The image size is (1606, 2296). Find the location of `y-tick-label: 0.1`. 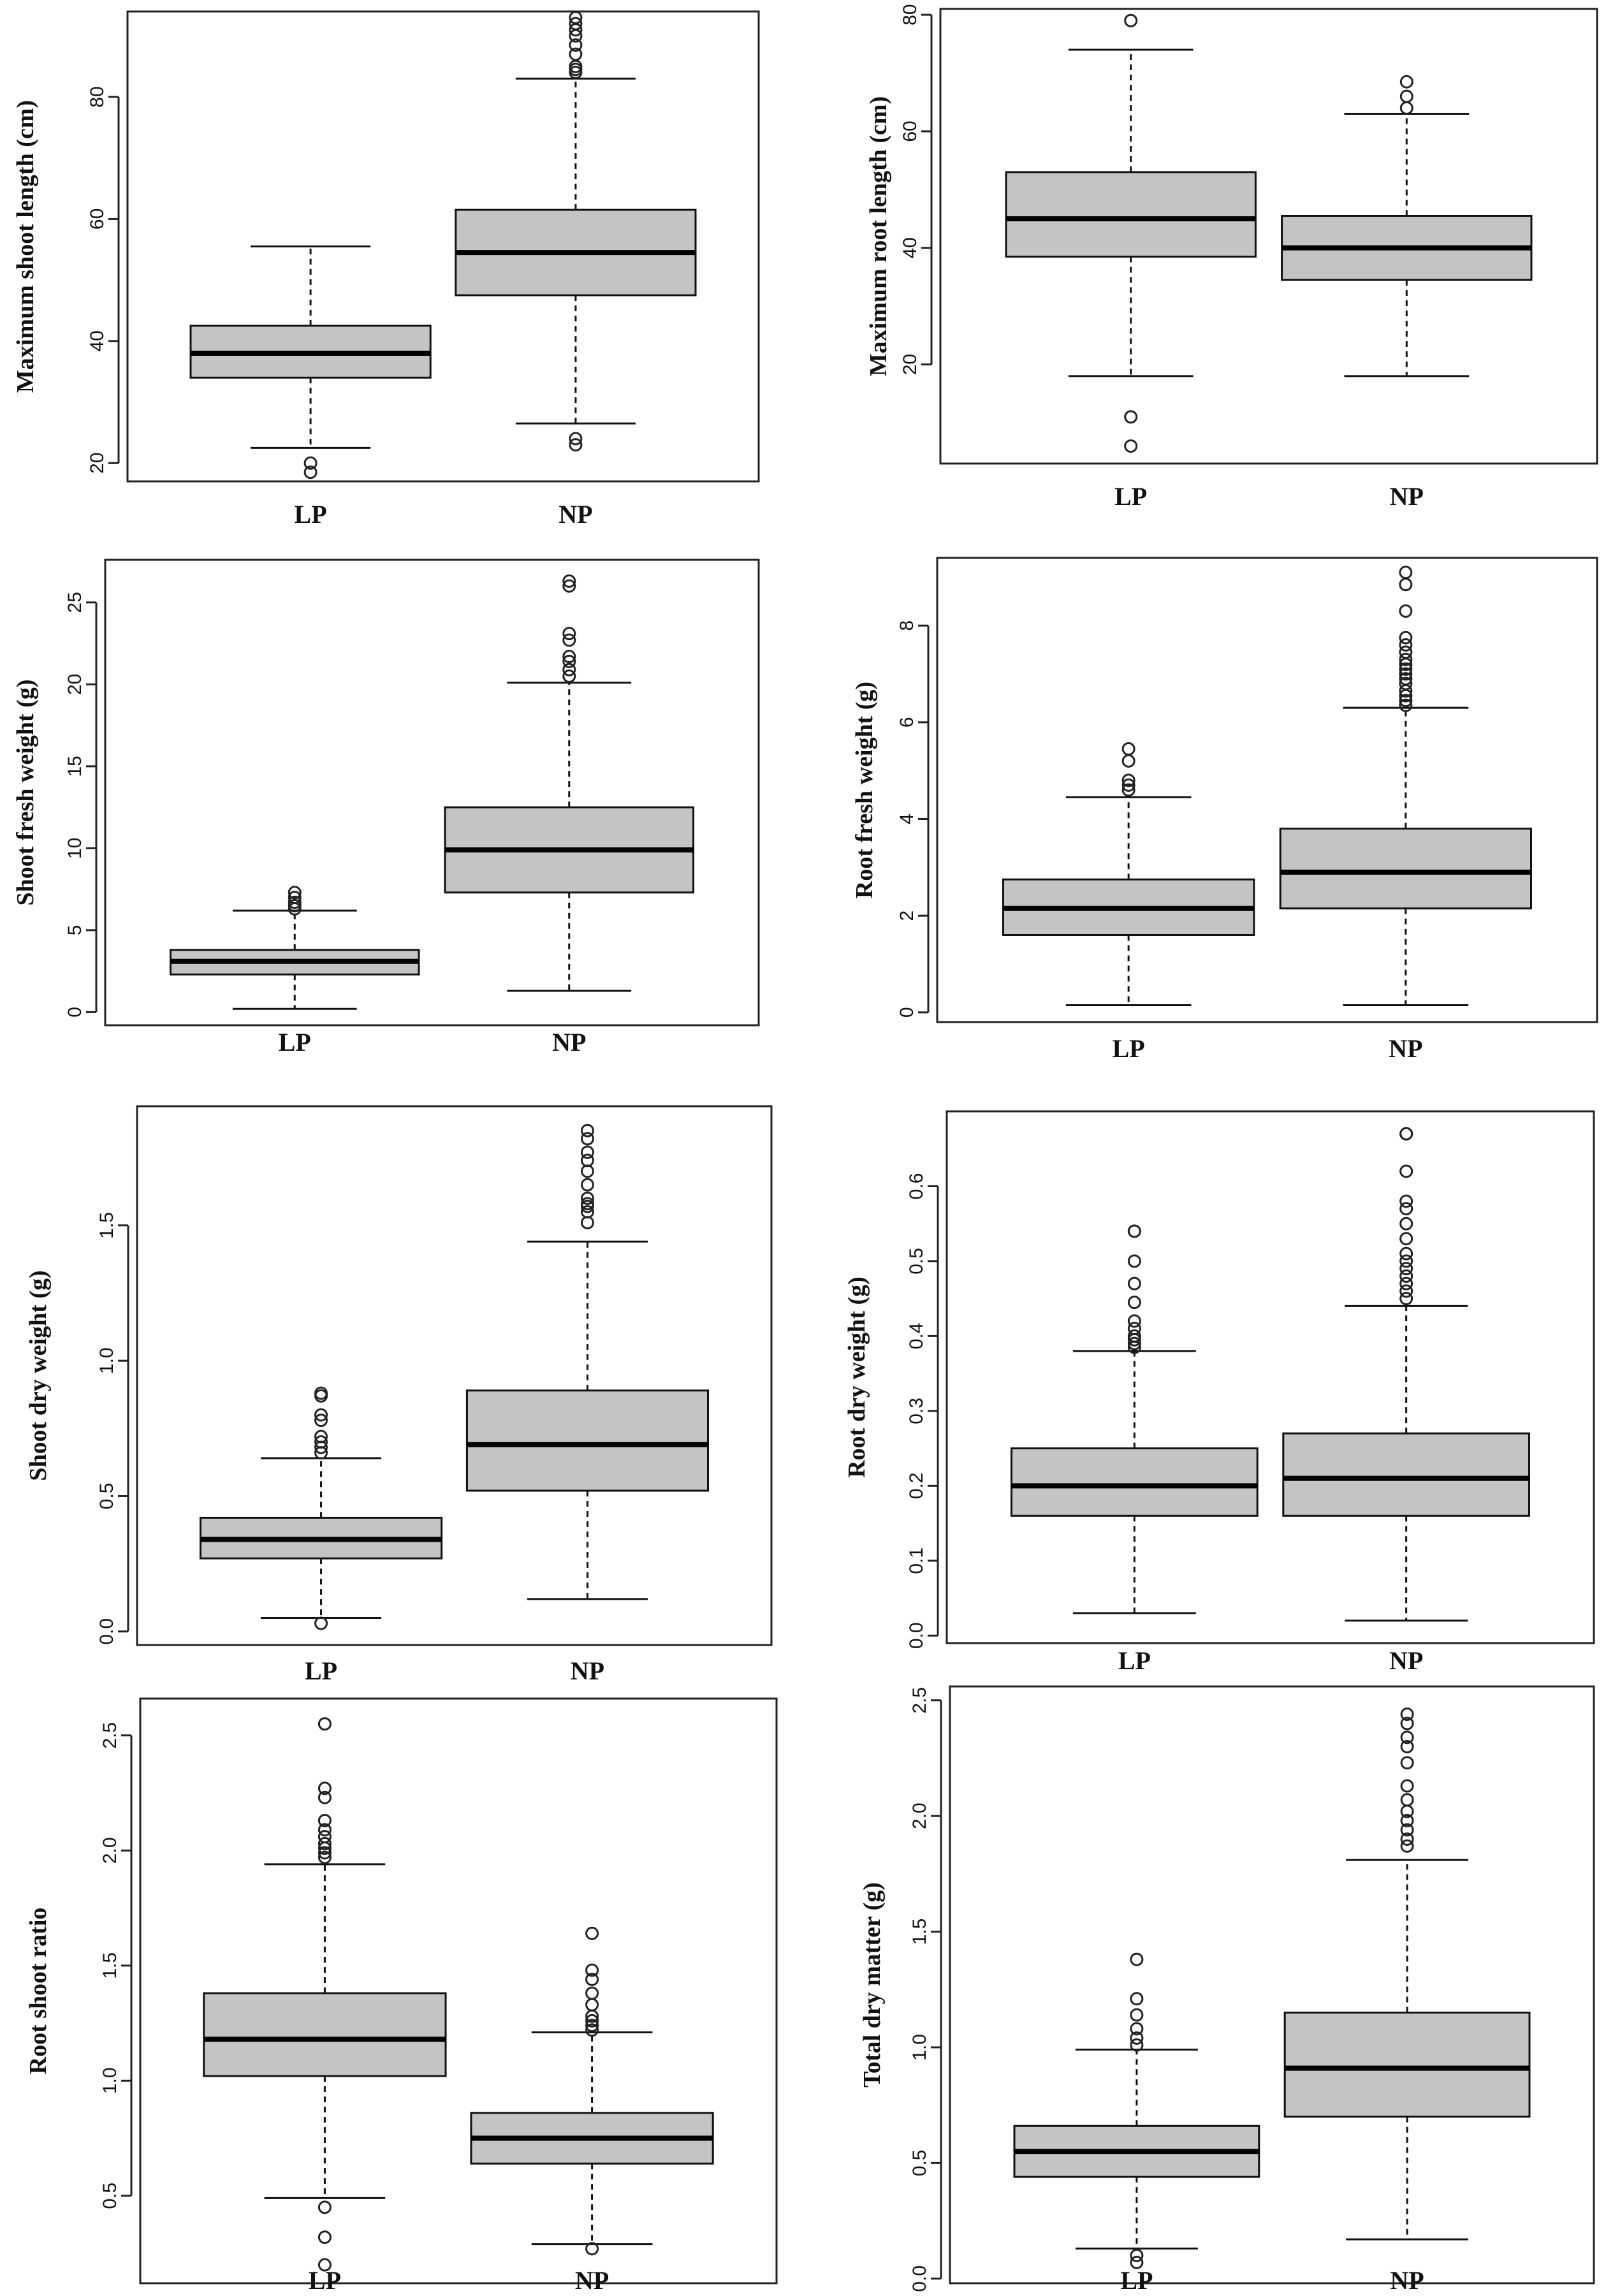

y-tick-label: 0.1 is located at coordinates (917, 1561).